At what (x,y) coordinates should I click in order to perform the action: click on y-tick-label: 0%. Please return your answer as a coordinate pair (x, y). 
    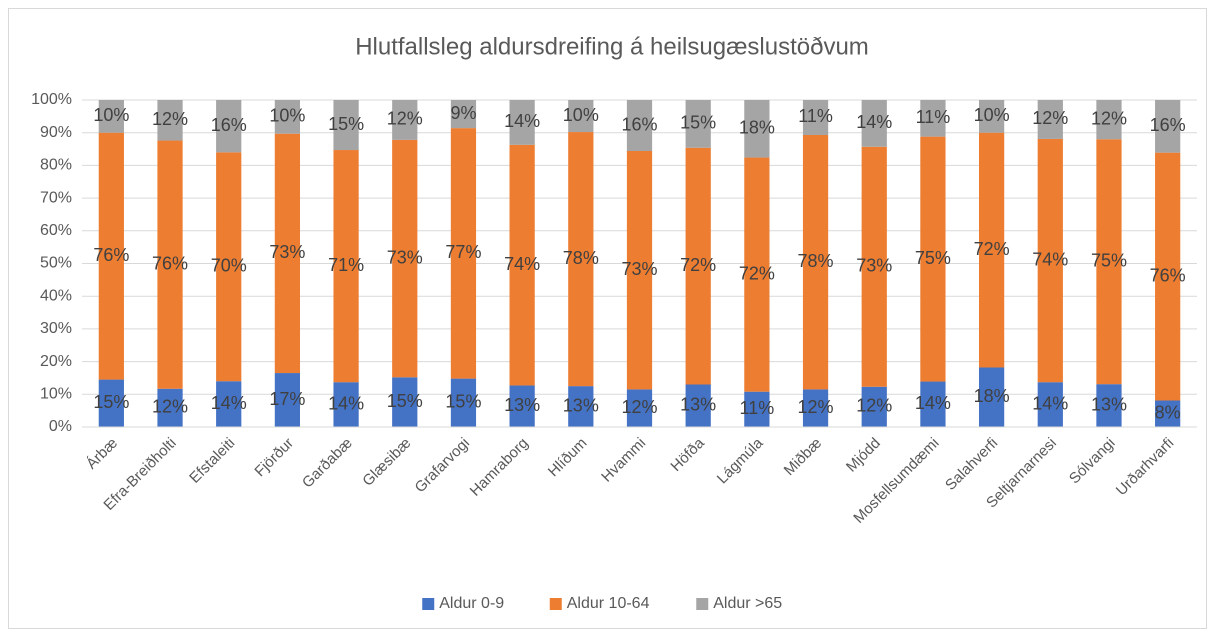
    Looking at the image, I should click on (60, 426).